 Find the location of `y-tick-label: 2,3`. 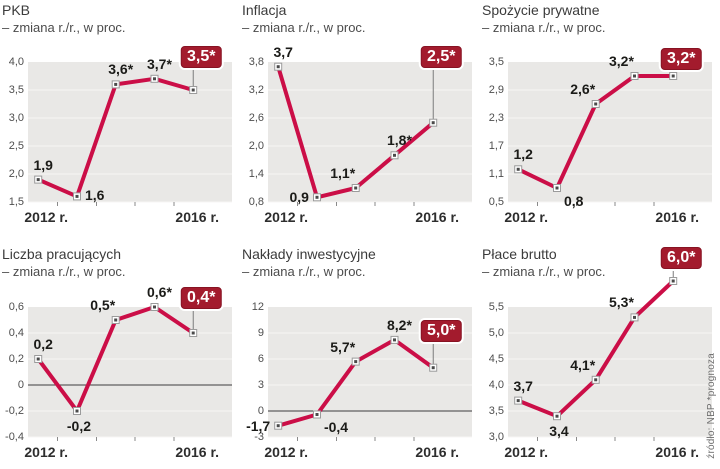

y-tick-label: 2,3 is located at coordinates (496, 118).